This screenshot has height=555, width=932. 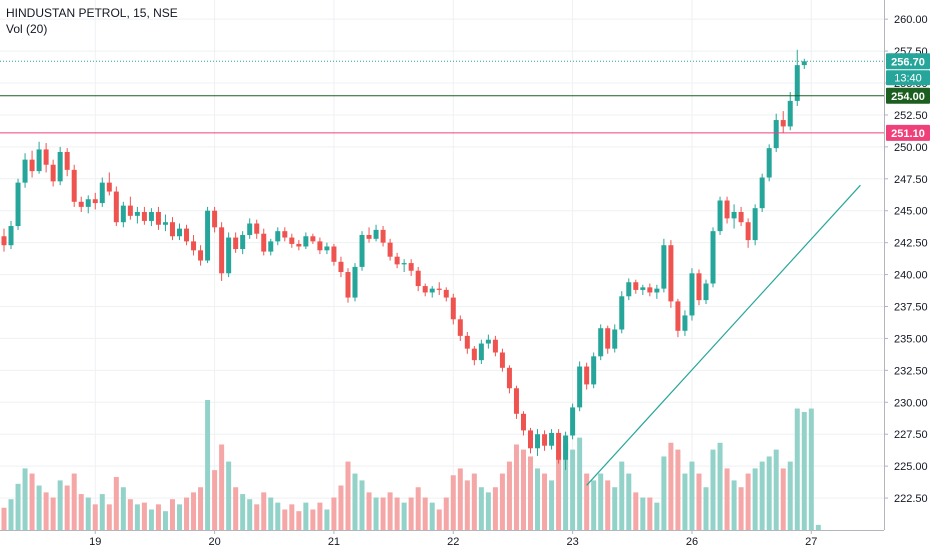 What do you see at coordinates (908, 134) in the screenshot?
I see `price-marker-label: 251.10` at bounding box center [908, 134].